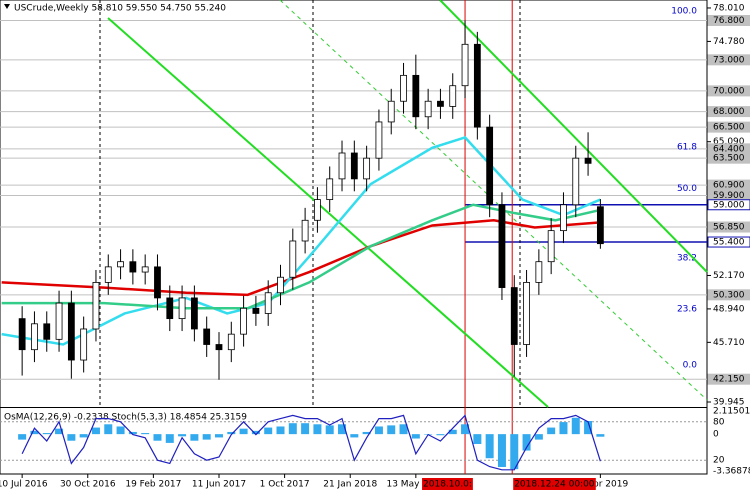 This screenshot has height=494, width=750. Describe the element at coordinates (731, 412) in the screenshot. I see `osma-tick-label: 2.11501` at that location.